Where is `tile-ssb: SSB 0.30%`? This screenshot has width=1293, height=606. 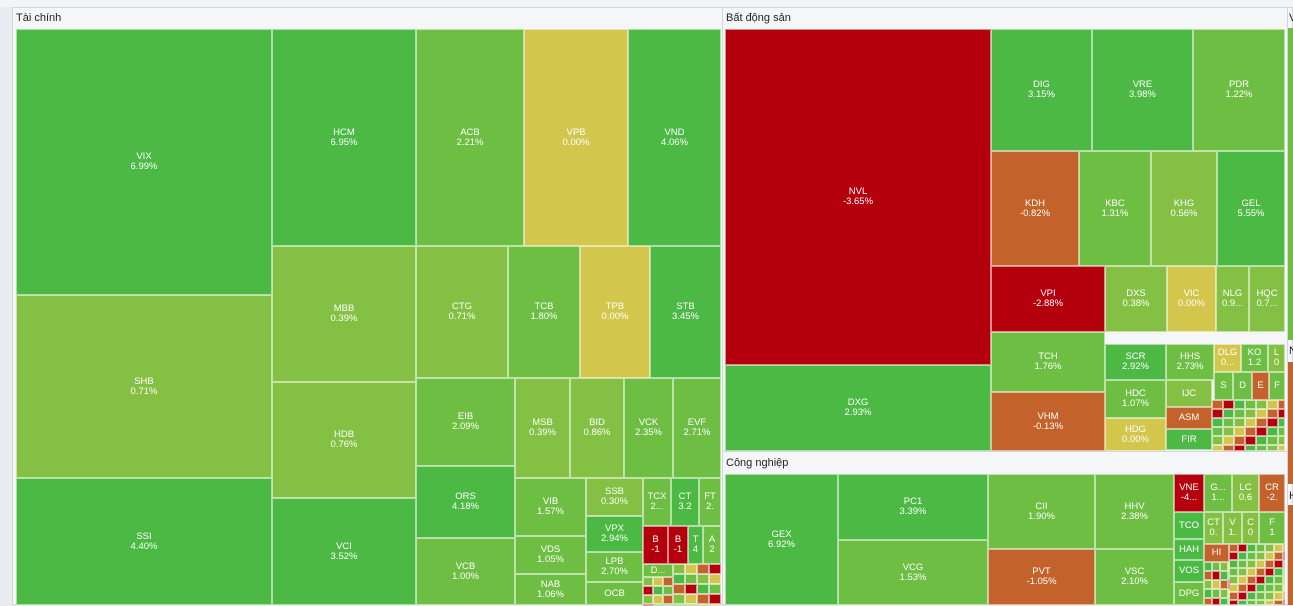
tile-ssb: SSB 0.30% is located at coordinates (614, 497).